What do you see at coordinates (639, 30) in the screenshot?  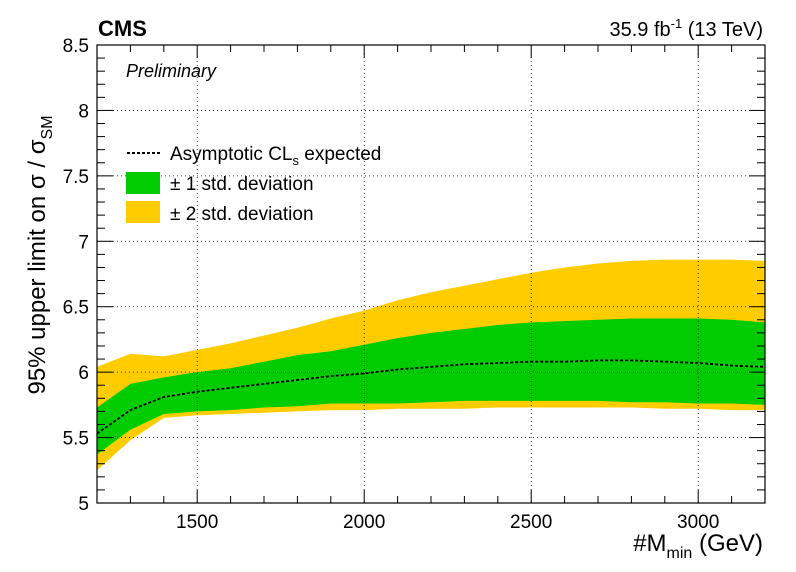 I see `lumi-value: 35.9 fb` at bounding box center [639, 30].